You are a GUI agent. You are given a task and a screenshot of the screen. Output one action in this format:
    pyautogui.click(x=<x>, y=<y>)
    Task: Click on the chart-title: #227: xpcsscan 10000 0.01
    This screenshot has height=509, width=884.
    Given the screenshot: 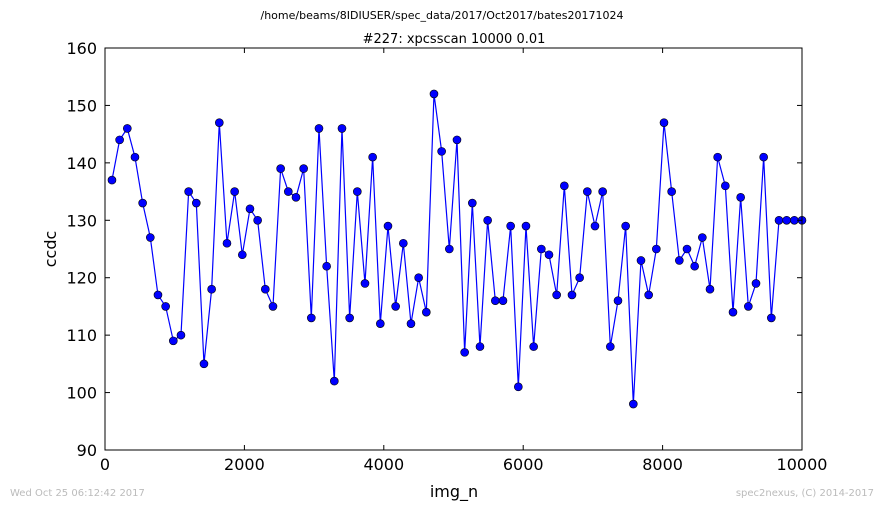 What is the action you would take?
    pyautogui.click(x=454, y=39)
    